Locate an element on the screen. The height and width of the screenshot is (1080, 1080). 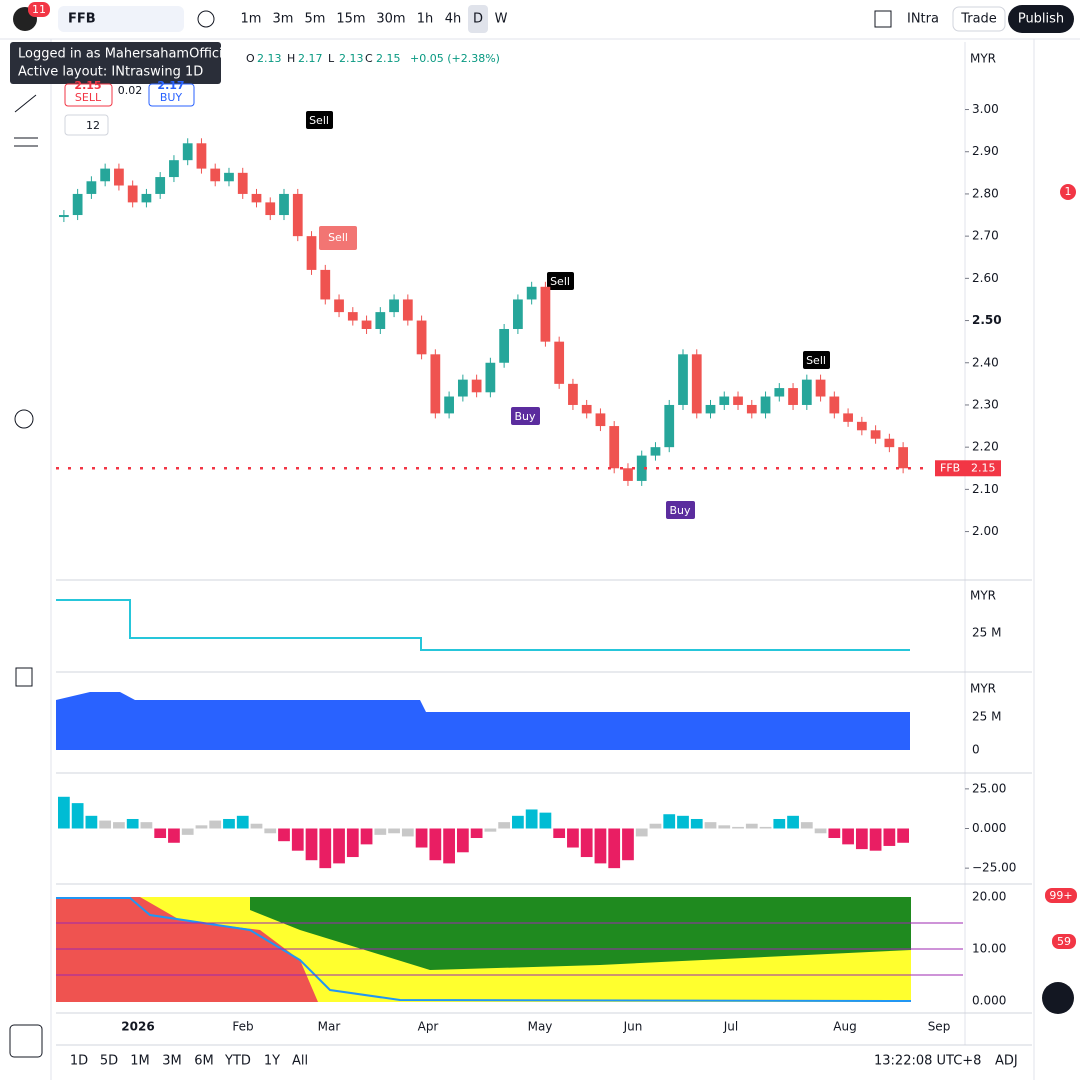
badge-count: 59 is located at coordinates (1064, 941).